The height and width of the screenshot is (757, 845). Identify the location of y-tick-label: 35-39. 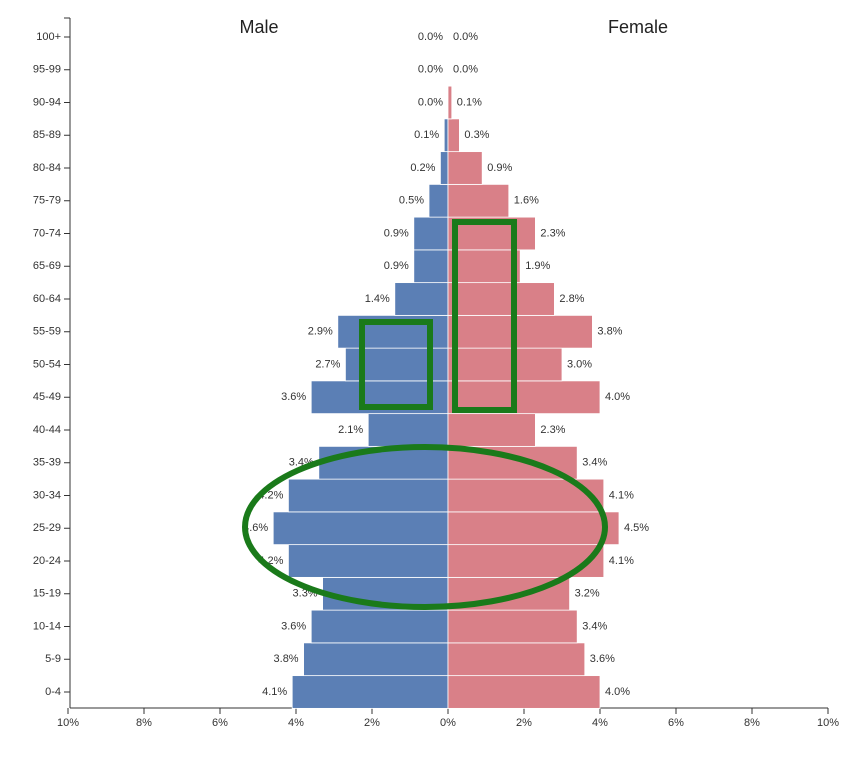
(47, 463).